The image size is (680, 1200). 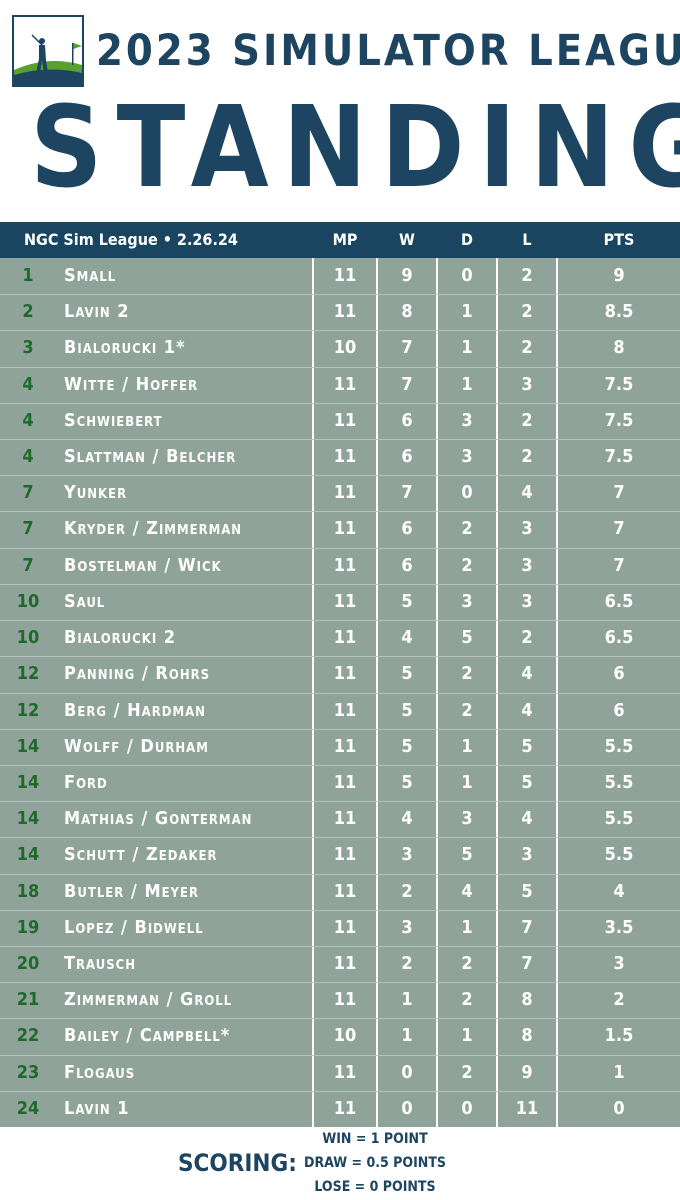 What do you see at coordinates (158, 819) in the screenshot?
I see `team-name: Mathias / Gonterman` at bounding box center [158, 819].